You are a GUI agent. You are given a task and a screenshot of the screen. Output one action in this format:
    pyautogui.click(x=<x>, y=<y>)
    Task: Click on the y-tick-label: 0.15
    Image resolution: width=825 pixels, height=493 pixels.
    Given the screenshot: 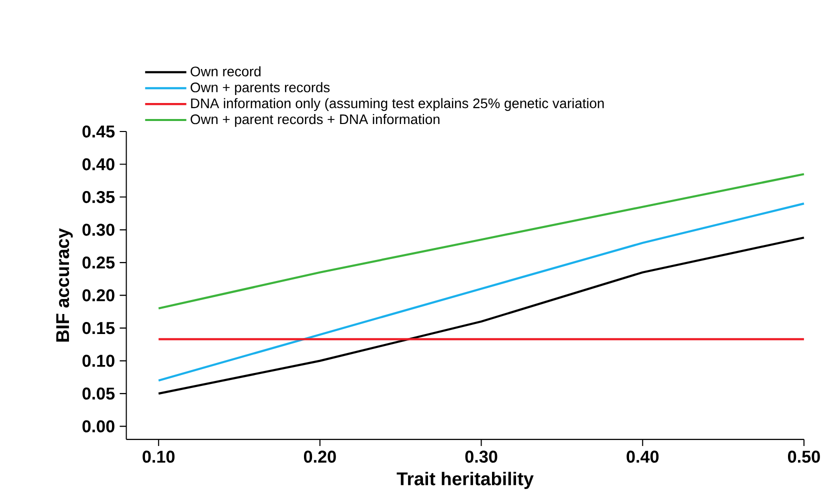 What is the action you would take?
    pyautogui.click(x=98, y=328)
    